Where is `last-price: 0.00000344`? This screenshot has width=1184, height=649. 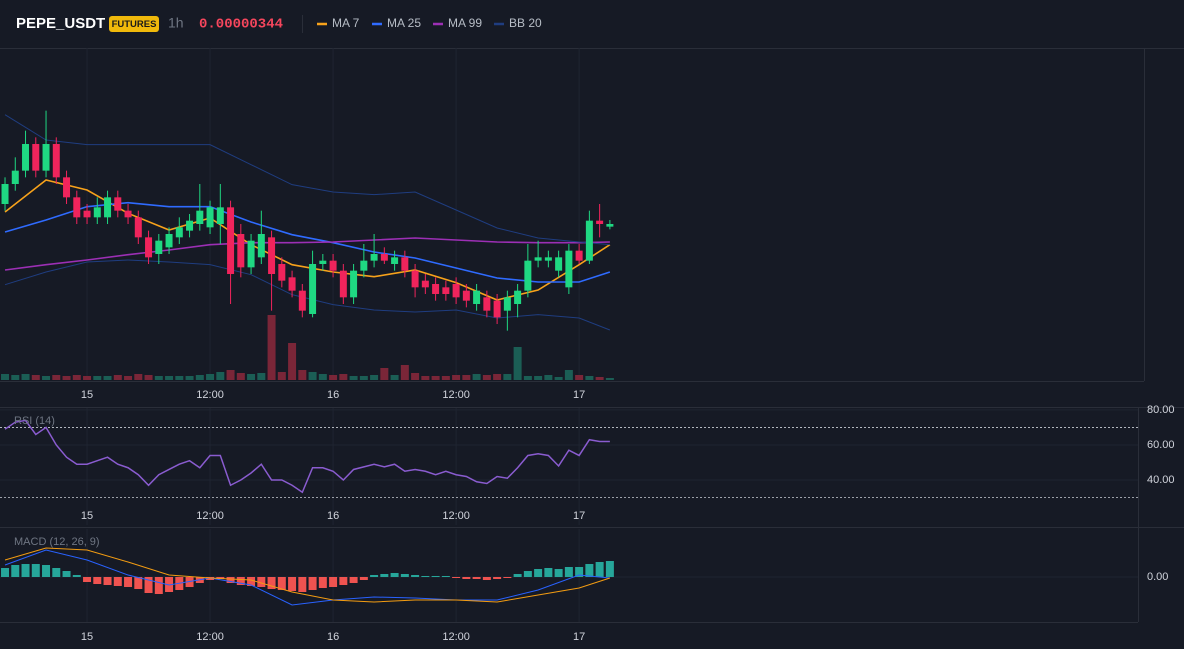 last-price: 0.00000344 is located at coordinates (241, 25).